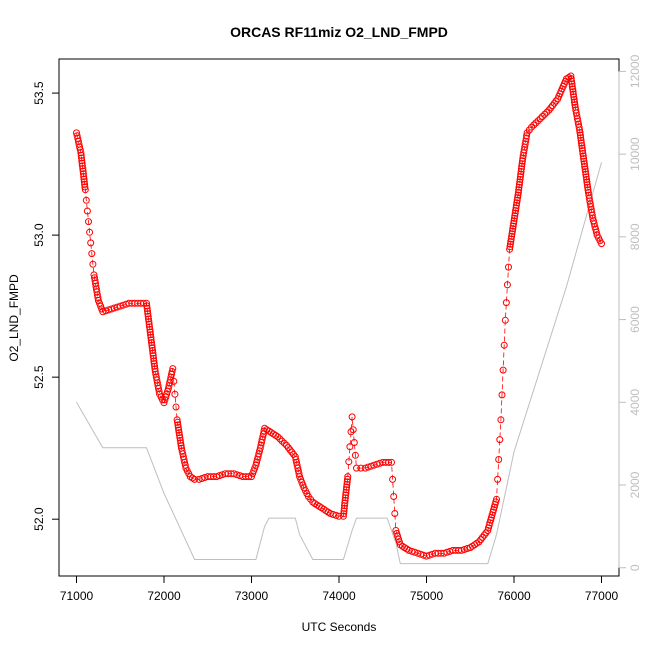  I want to click on y-axis-label: O2_LND_FMPD, so click(14, 318).